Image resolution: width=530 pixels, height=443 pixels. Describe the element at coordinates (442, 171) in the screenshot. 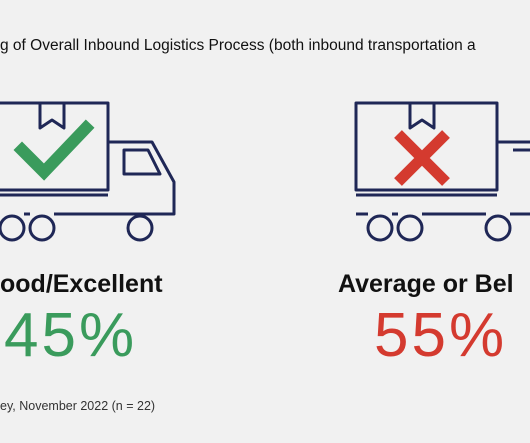

I see `truck-bad` at that location.